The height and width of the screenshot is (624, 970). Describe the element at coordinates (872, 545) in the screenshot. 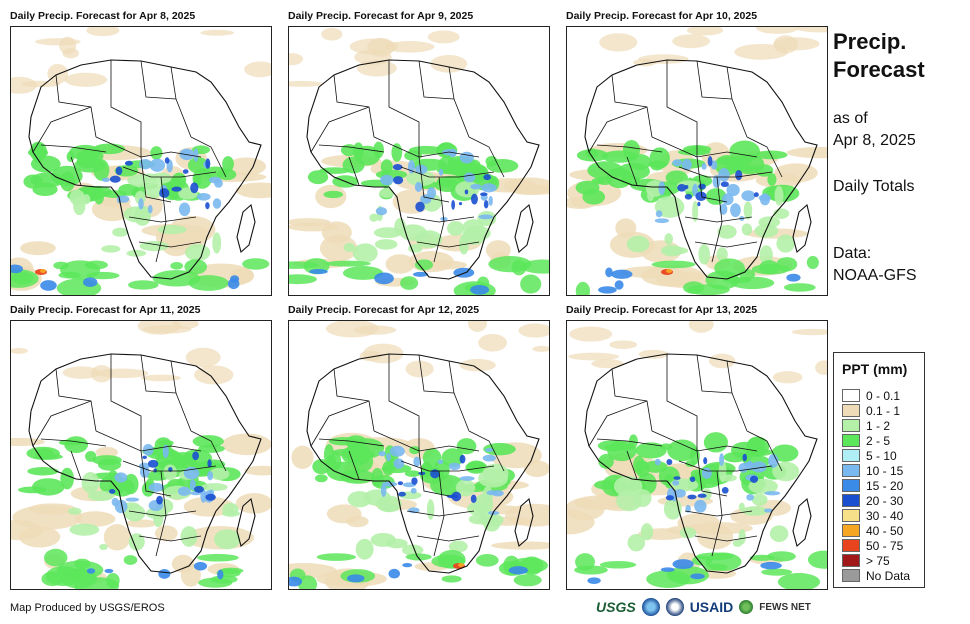

I see `legend-item: 50 - 75` at that location.